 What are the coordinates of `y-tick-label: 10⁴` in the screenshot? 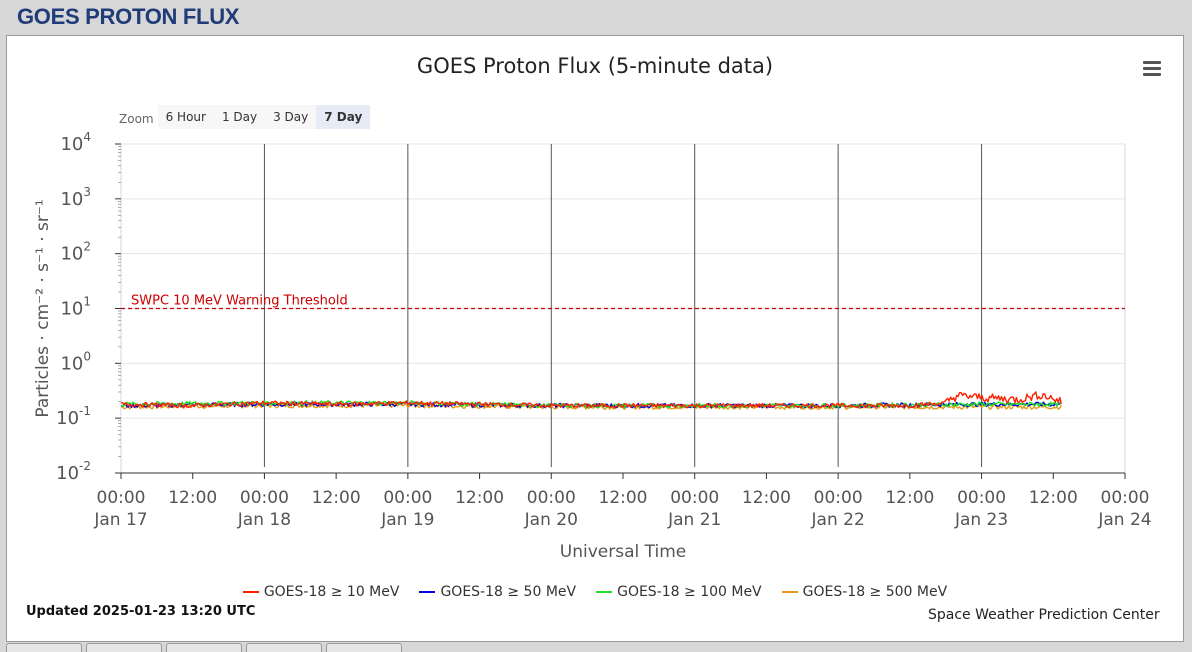 It's located at (75, 142).